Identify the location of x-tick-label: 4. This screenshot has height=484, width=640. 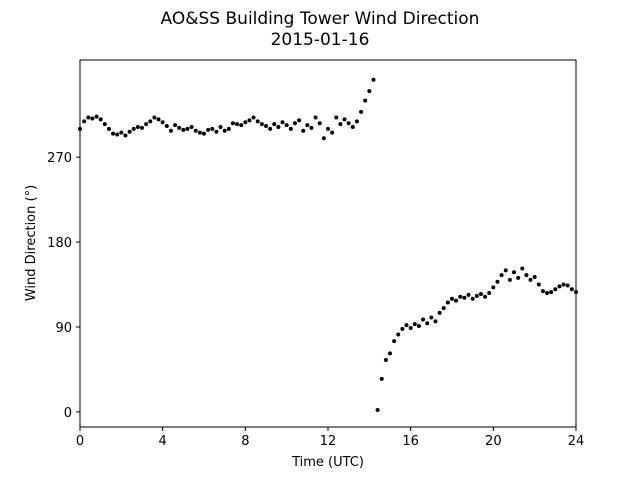
(163, 441).